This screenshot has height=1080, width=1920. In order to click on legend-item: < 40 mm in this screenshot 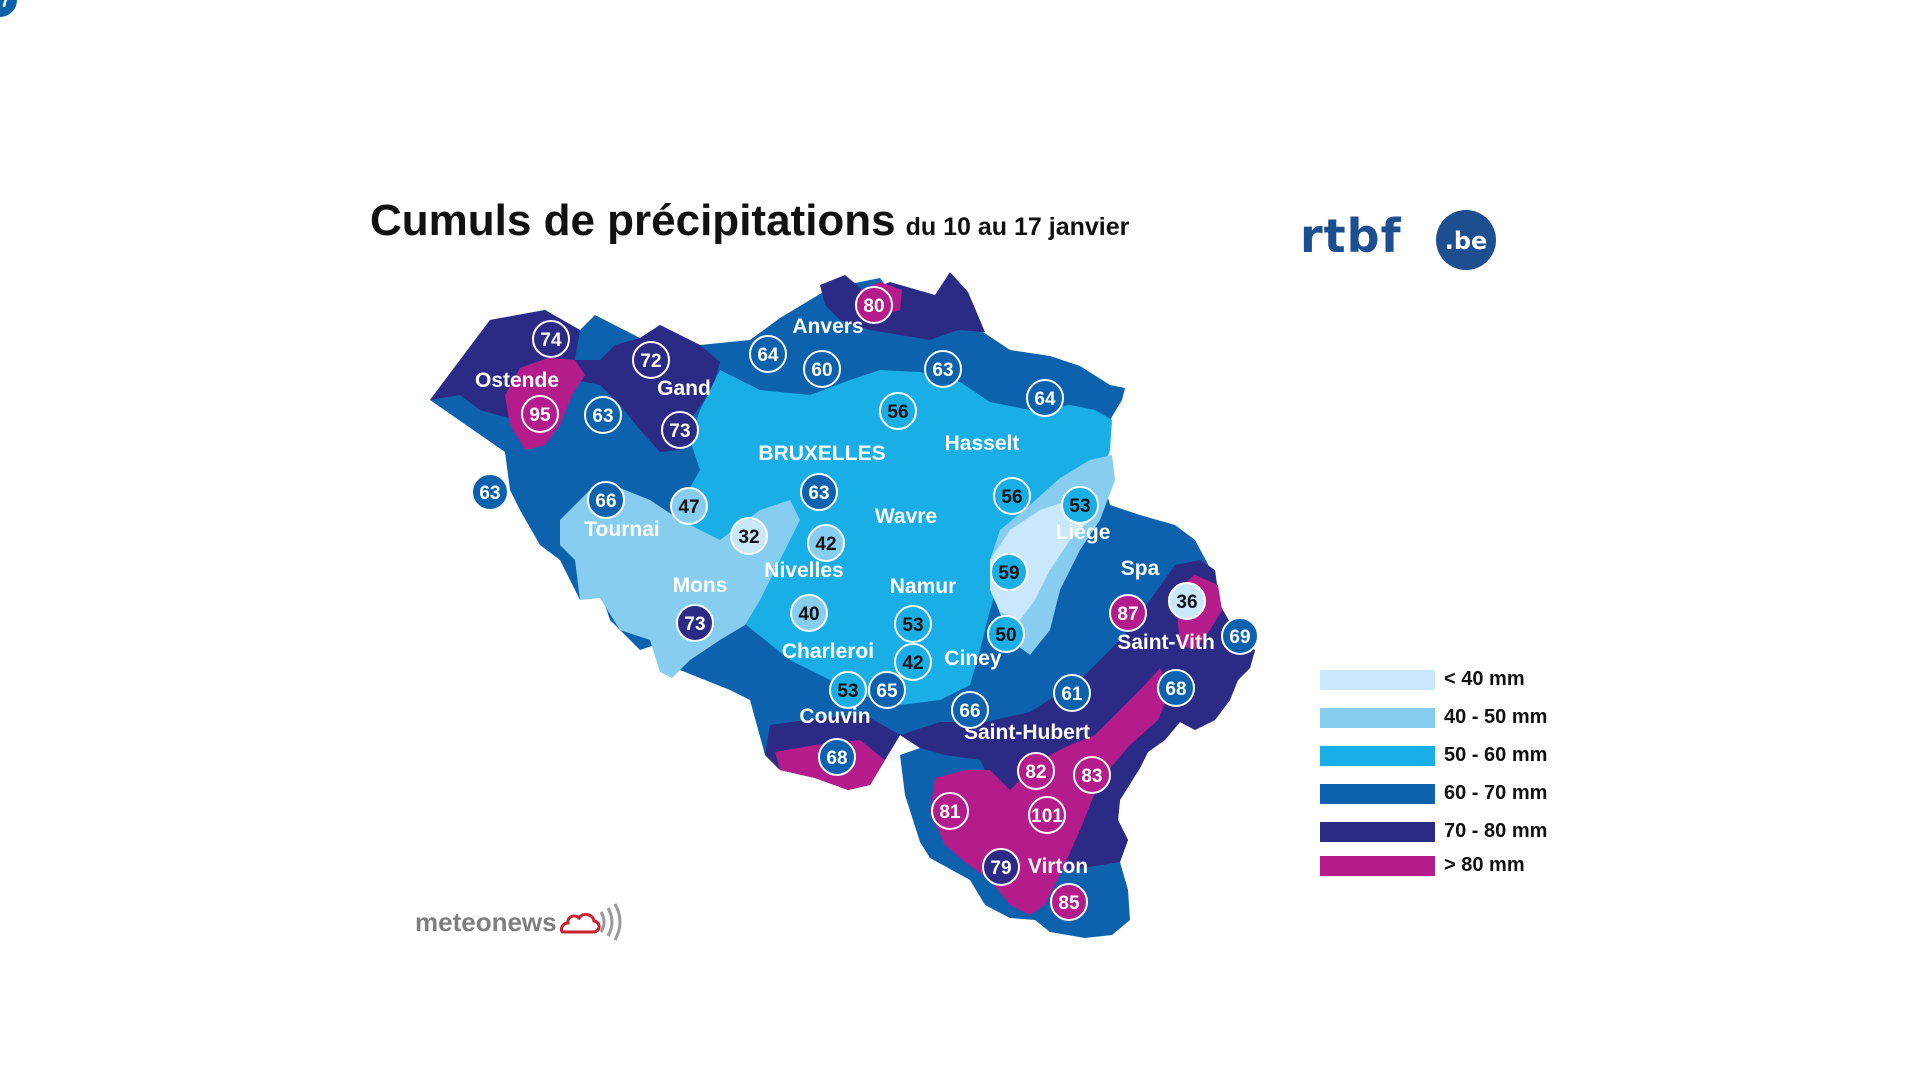, I will do `click(1470, 681)`.